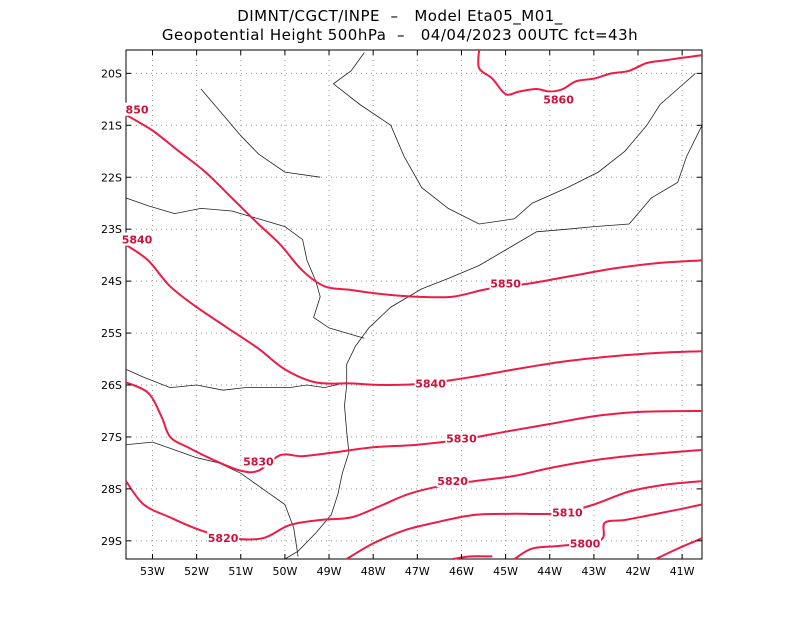 The height and width of the screenshot is (618, 800). Describe the element at coordinates (461, 571) in the screenshot. I see `lon-tick-label: 46W` at that location.